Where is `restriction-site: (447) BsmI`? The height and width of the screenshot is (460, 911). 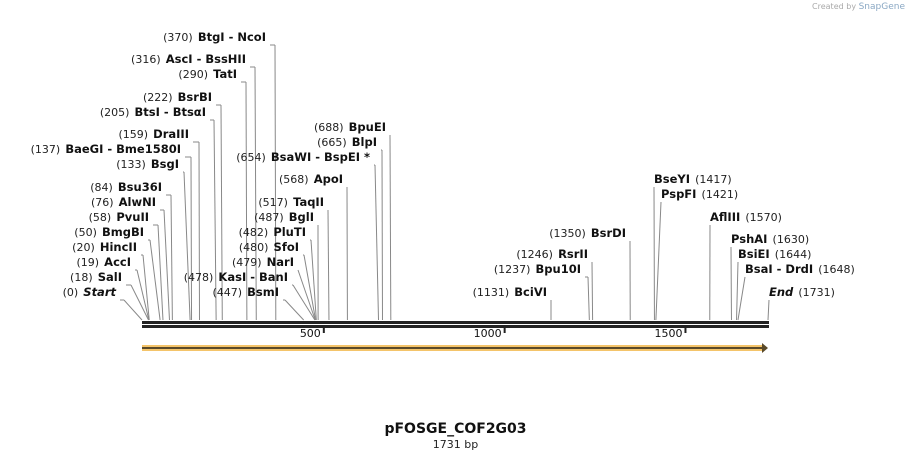
restriction-site: (447) BsmI is located at coordinates (258, 301).